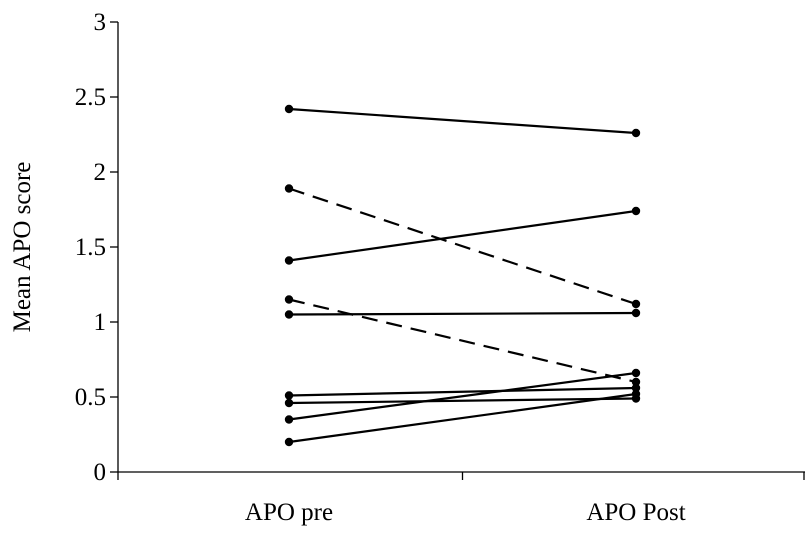 The image size is (805, 533). Describe the element at coordinates (100, 322) in the screenshot. I see `y-tick-label: 1` at that location.